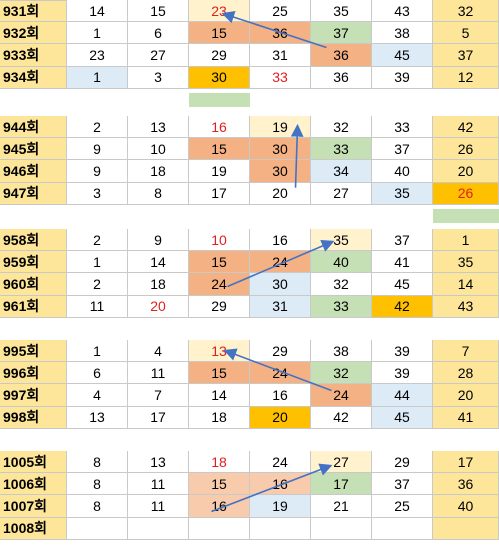 This screenshot has width=499, height=547. I want to click on round-label: 961회, so click(33, 306).